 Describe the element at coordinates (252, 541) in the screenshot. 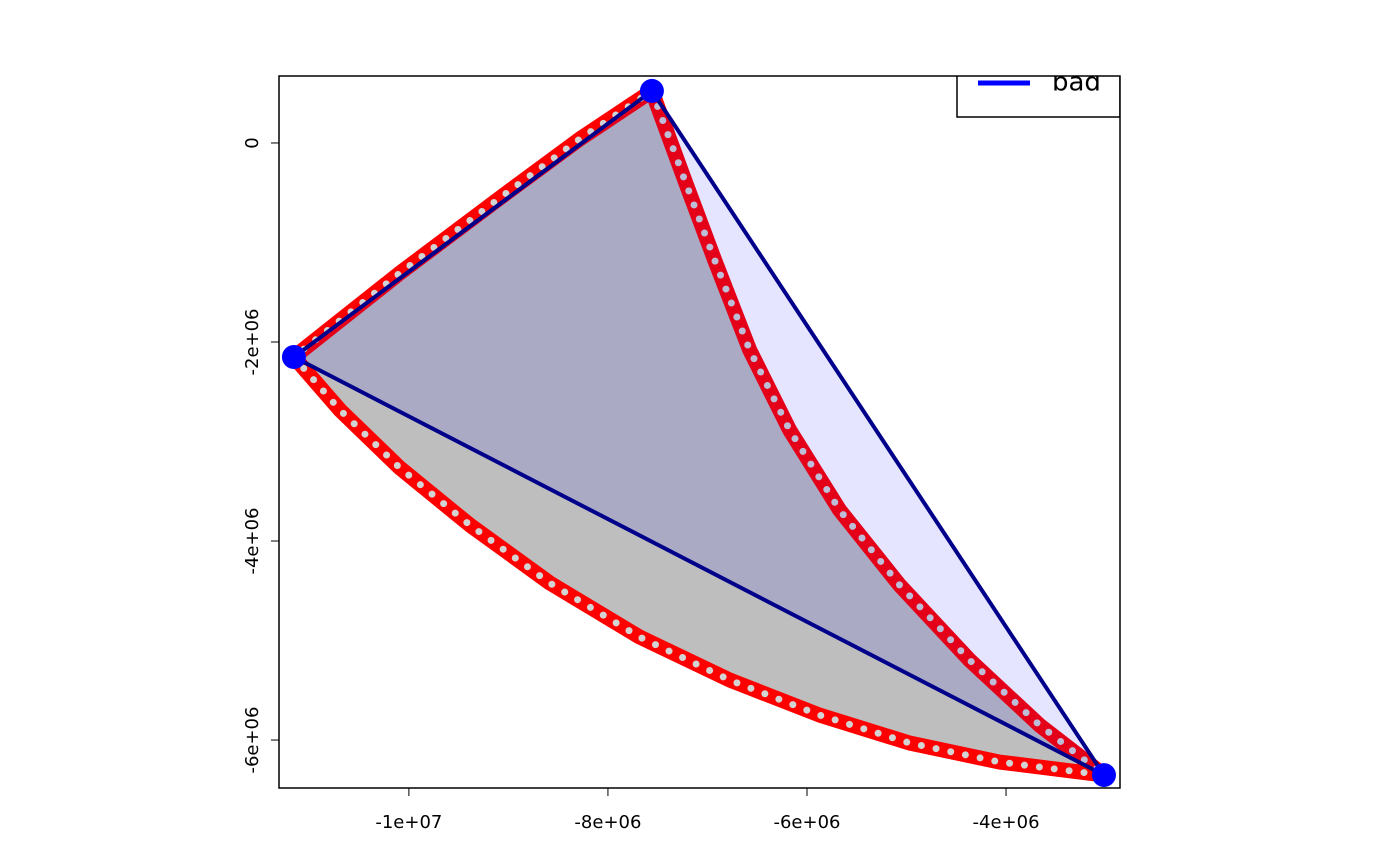

I see `y-tick-label: -4e+06` at that location.